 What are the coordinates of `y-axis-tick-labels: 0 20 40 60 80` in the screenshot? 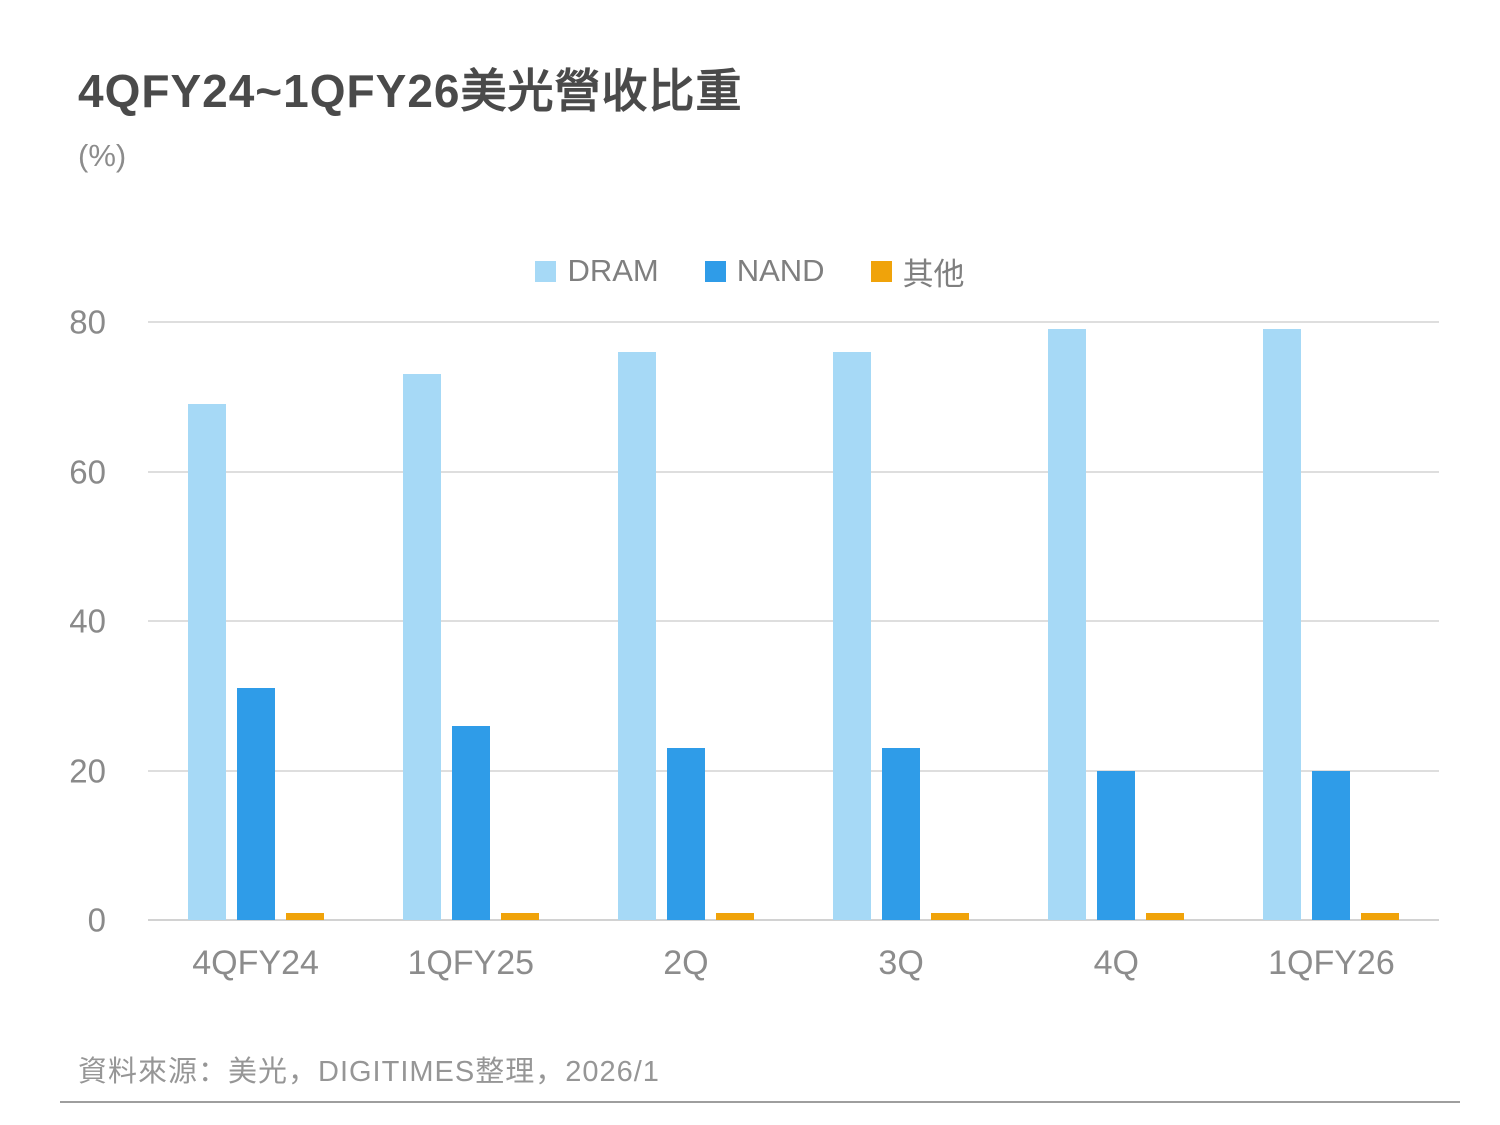 It's located at (53, 621).